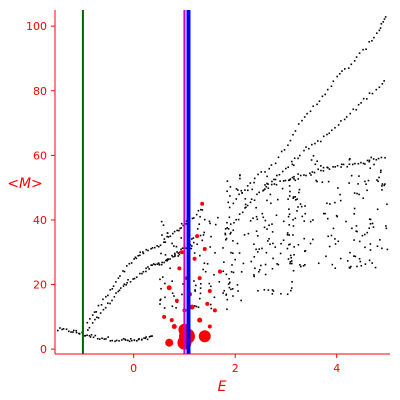 Image resolution: width=400 pixels, height=400 pixels. Describe the element at coordinates (25, 184) in the screenshot. I see `y-axis-title: <M>` at that location.